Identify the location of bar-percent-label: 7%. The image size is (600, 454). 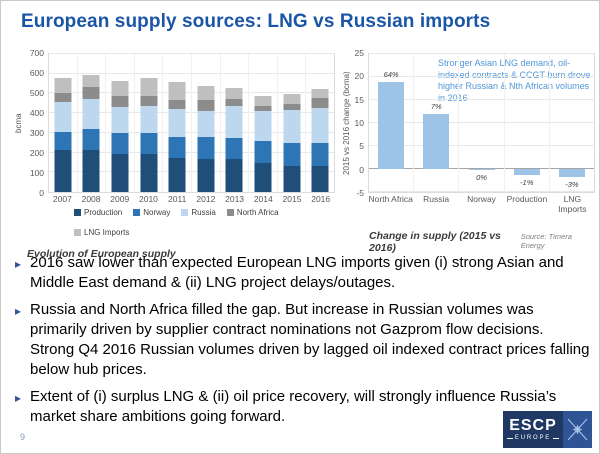
(436, 106).